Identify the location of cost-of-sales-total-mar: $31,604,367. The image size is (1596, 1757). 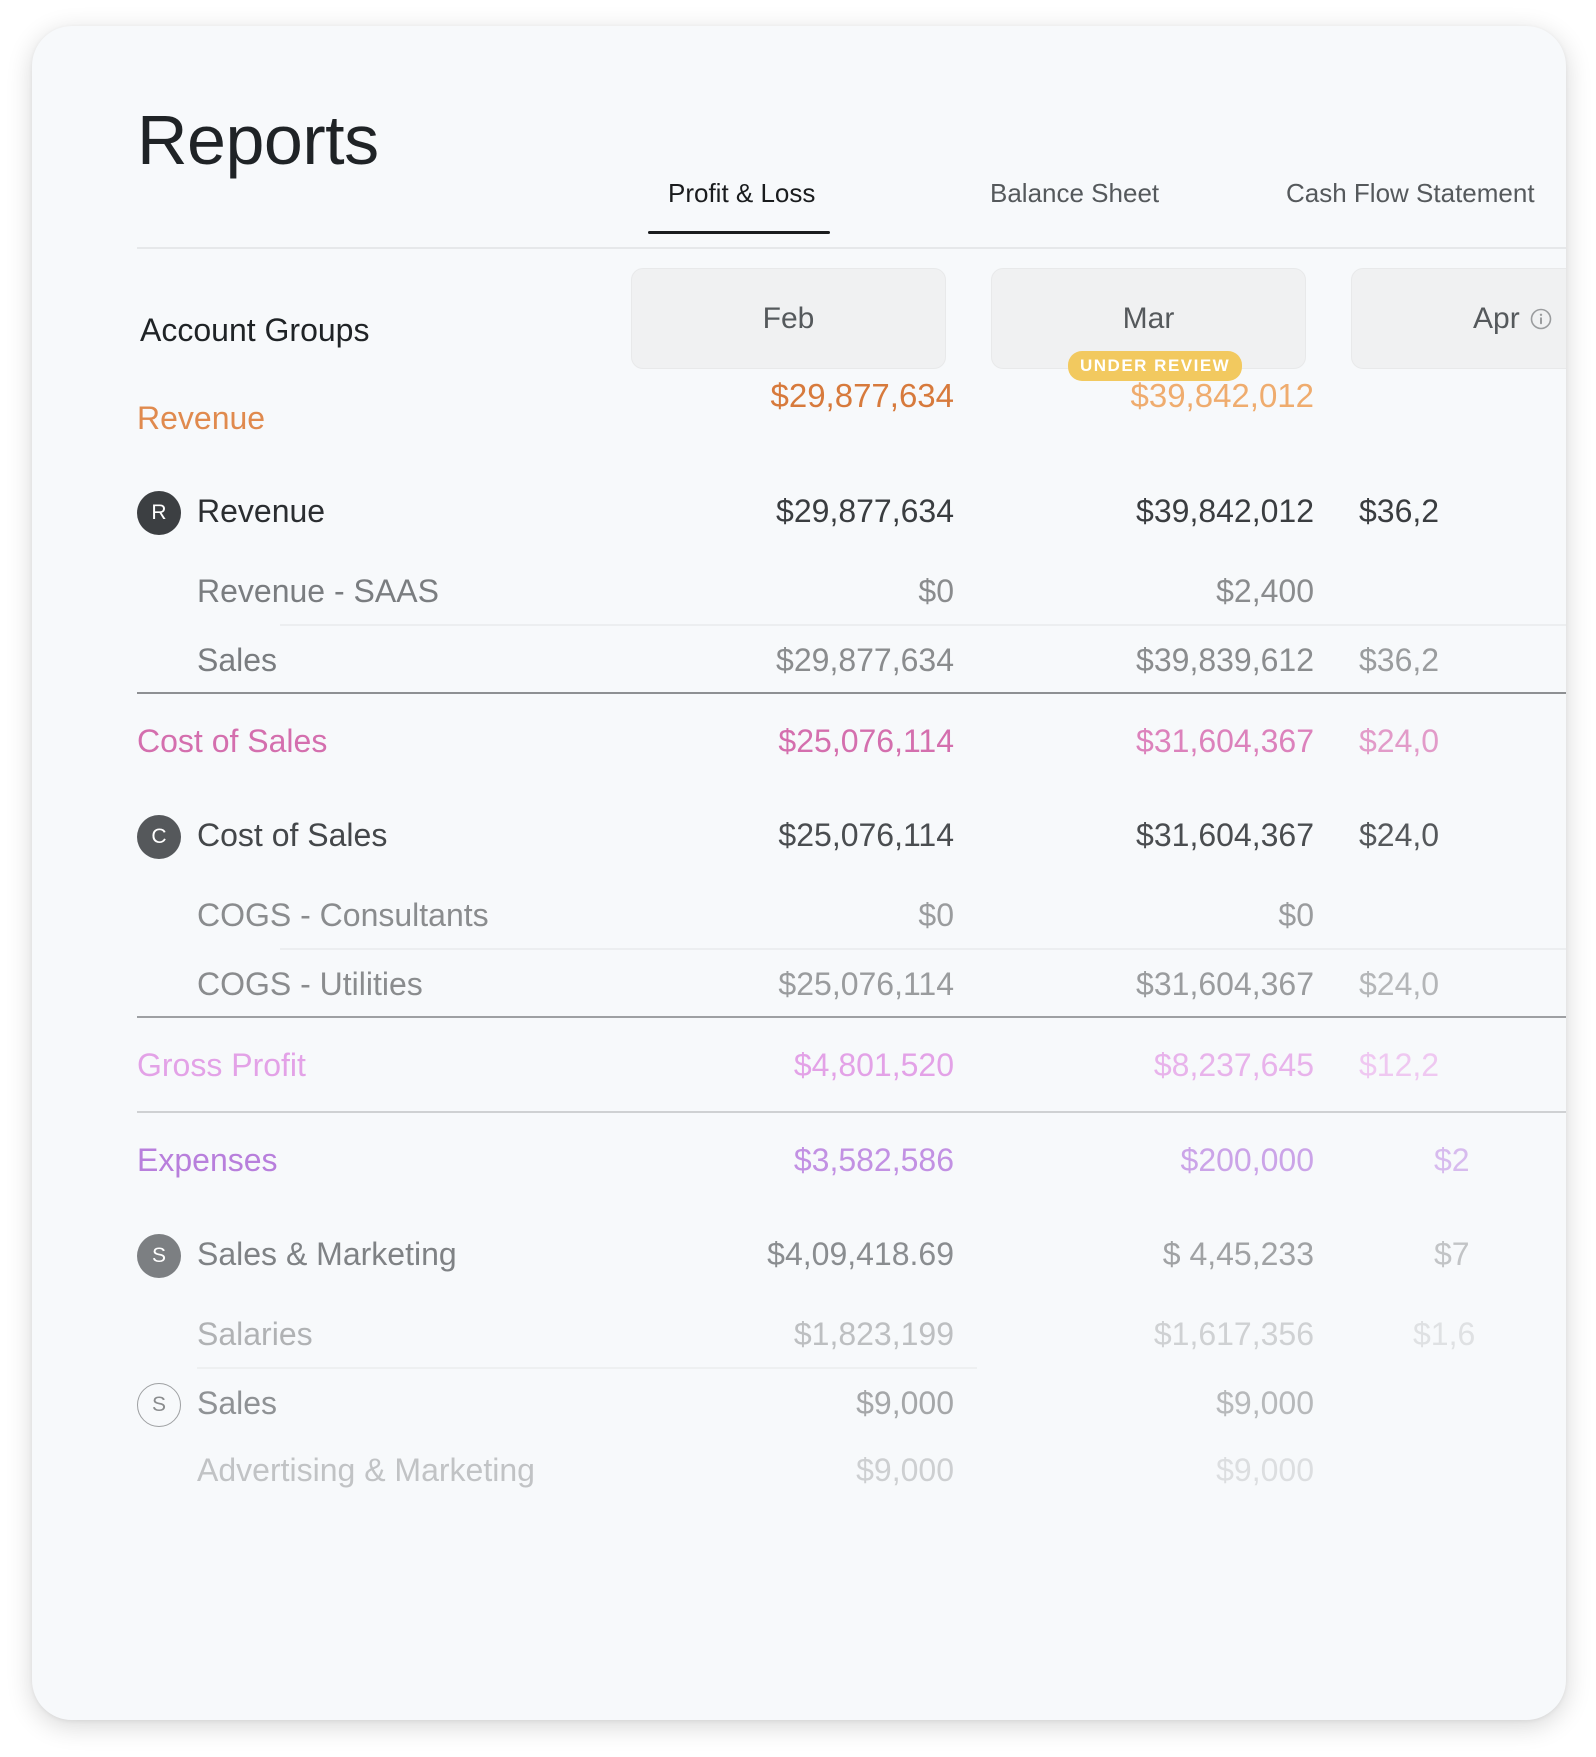
(1225, 741).